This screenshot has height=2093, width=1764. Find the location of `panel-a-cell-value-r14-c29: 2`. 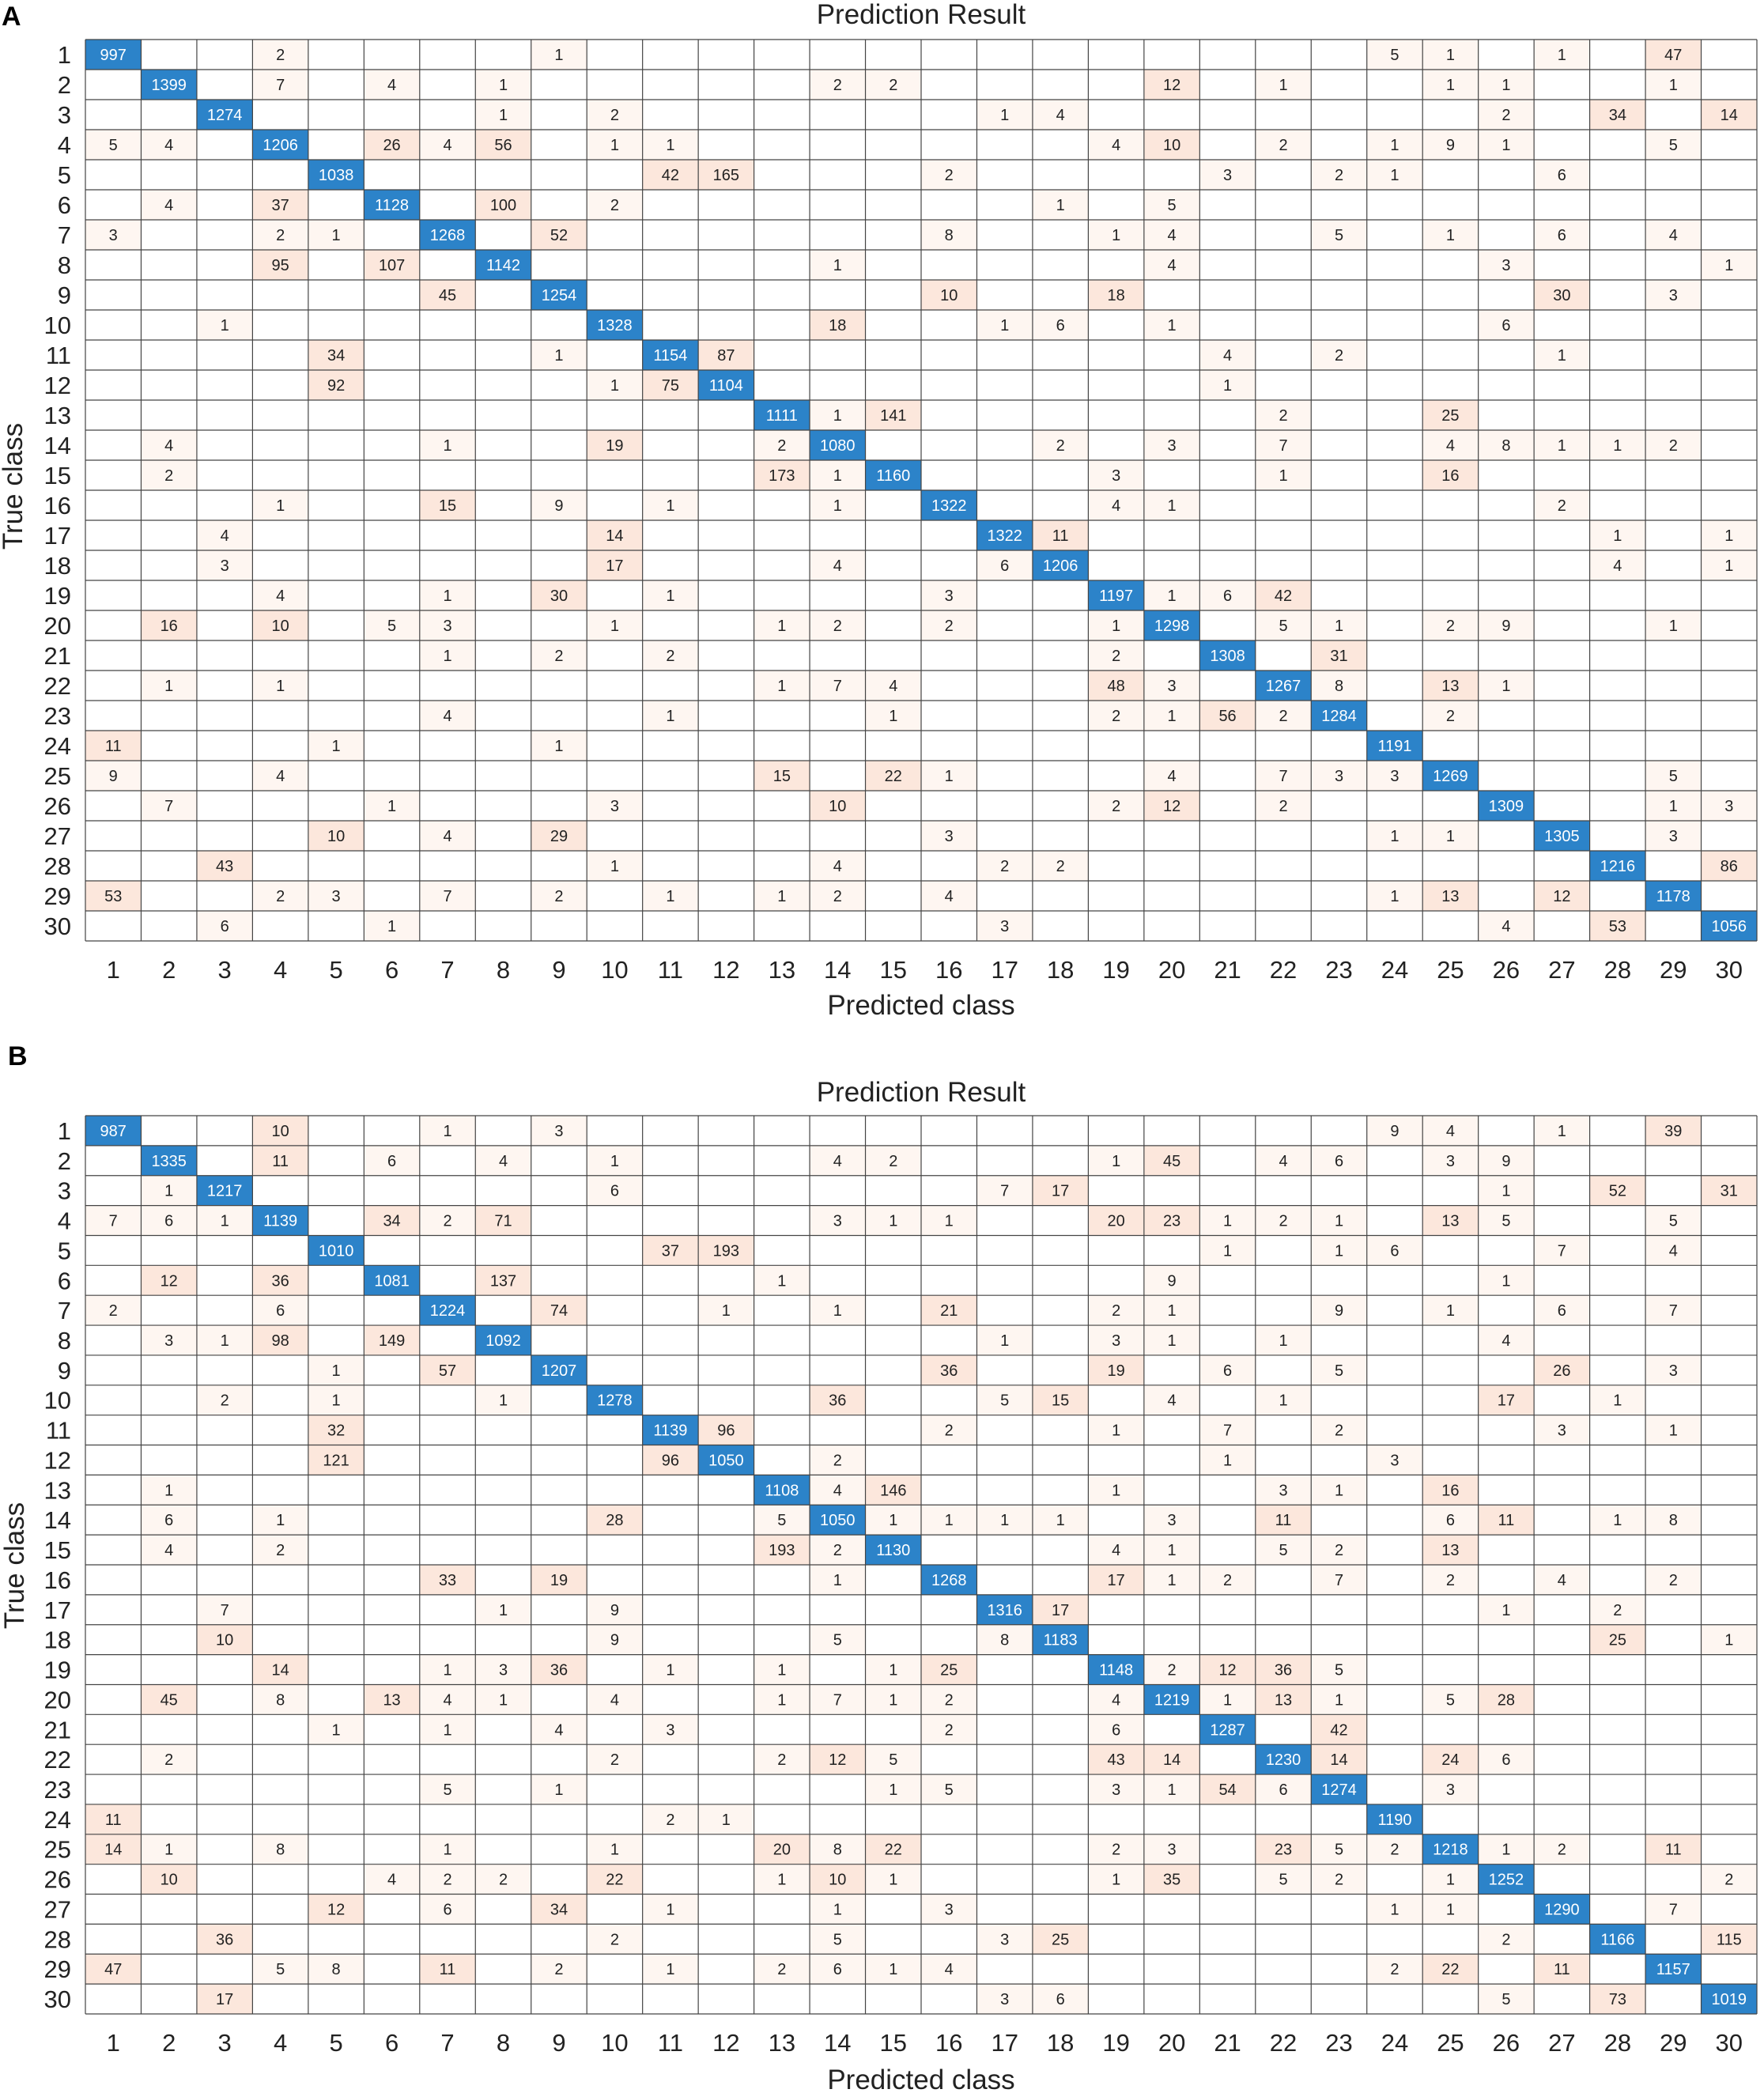

panel-a-cell-value-r14-c29: 2 is located at coordinates (1673, 446).